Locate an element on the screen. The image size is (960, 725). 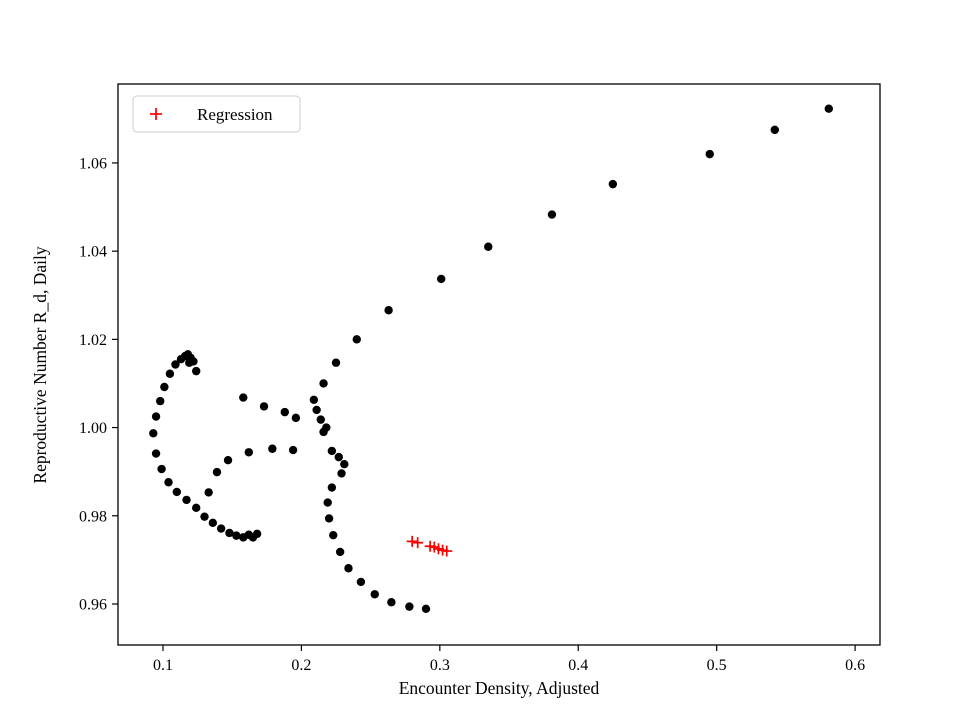
legend-box is located at coordinates (216, 114).